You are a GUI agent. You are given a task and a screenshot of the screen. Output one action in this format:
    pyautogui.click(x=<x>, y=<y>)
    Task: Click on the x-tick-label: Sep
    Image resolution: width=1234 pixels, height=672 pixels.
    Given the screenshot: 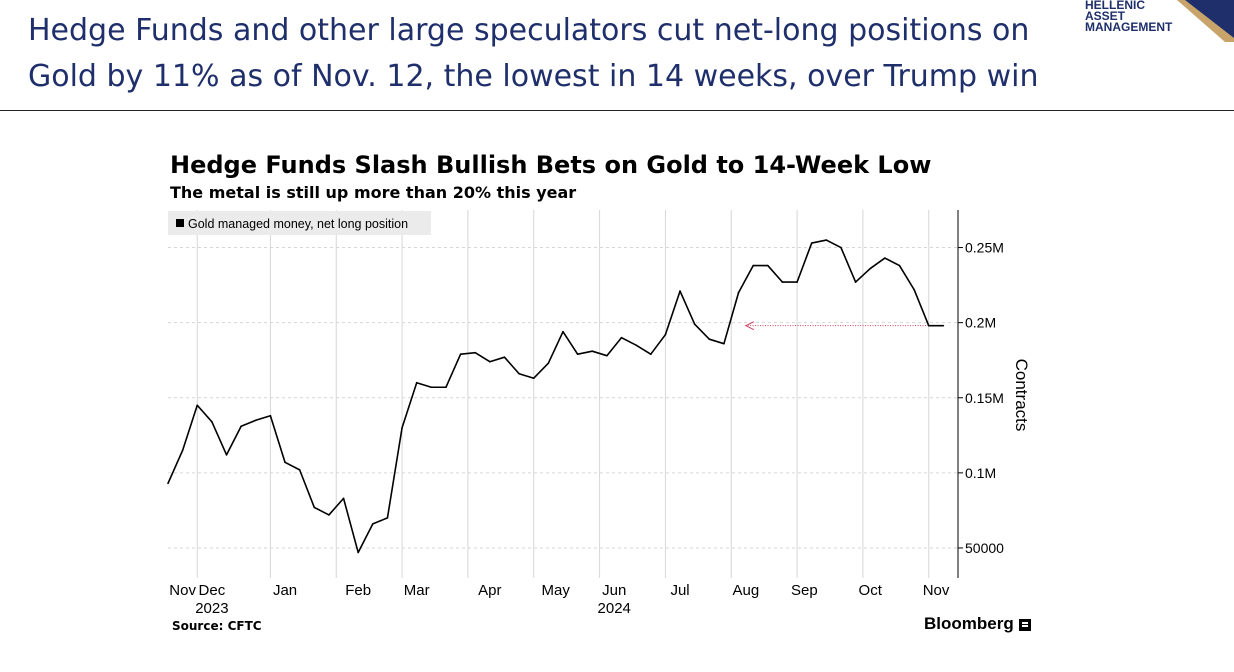 What is the action you would take?
    pyautogui.click(x=804, y=590)
    